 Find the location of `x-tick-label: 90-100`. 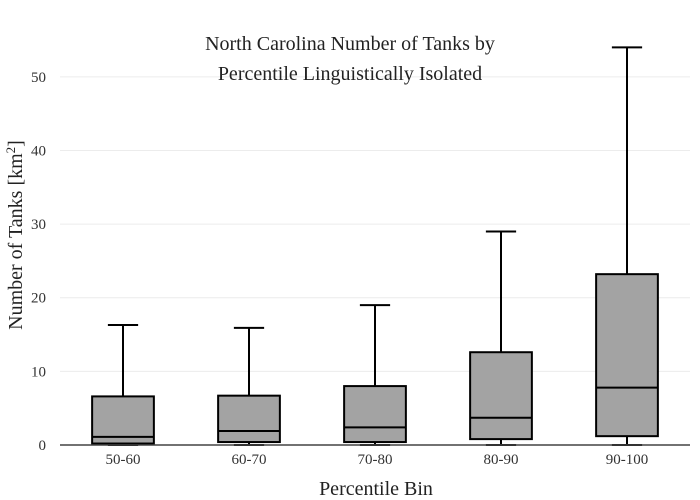

x-tick-label: 90-100 is located at coordinates (627, 460).